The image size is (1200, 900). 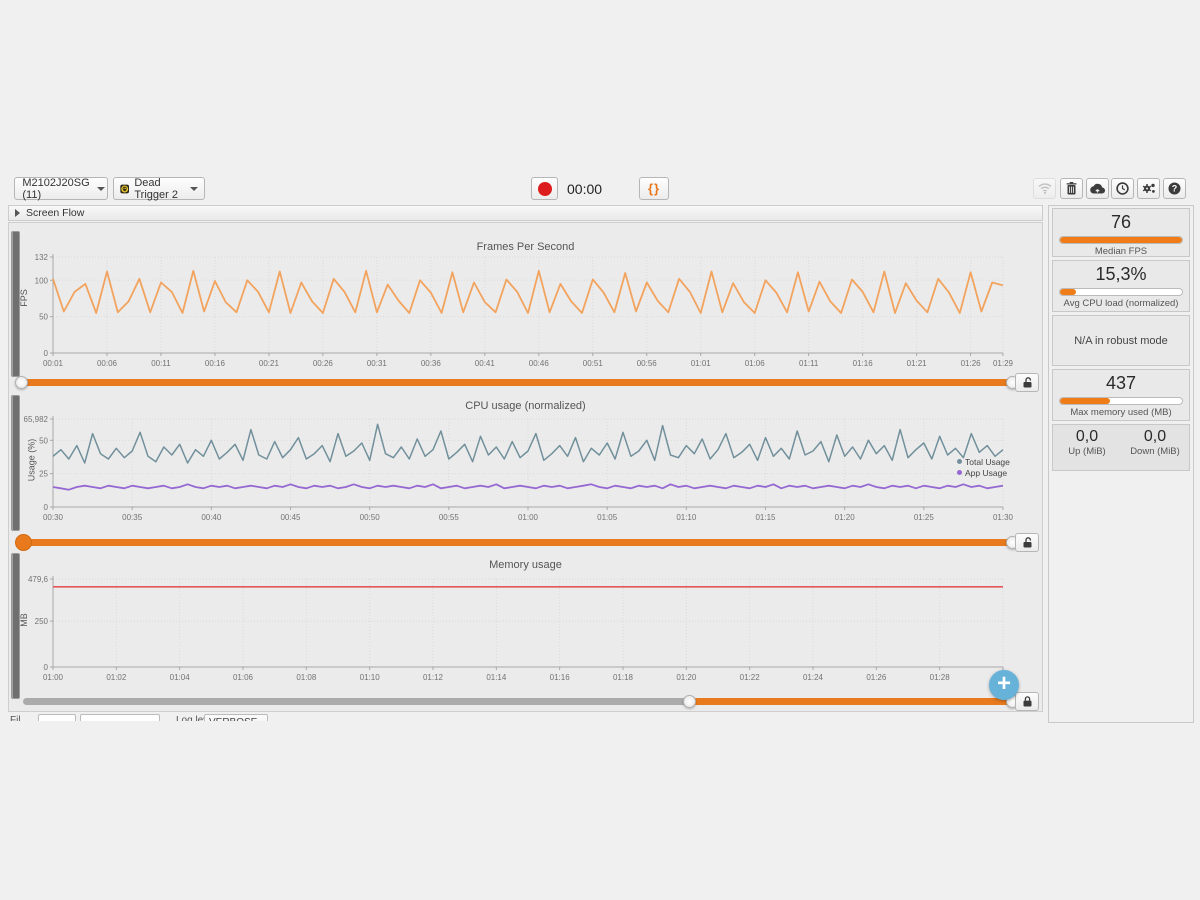 I want to click on fps-vertical-scrollbar, so click(x=15, y=304).